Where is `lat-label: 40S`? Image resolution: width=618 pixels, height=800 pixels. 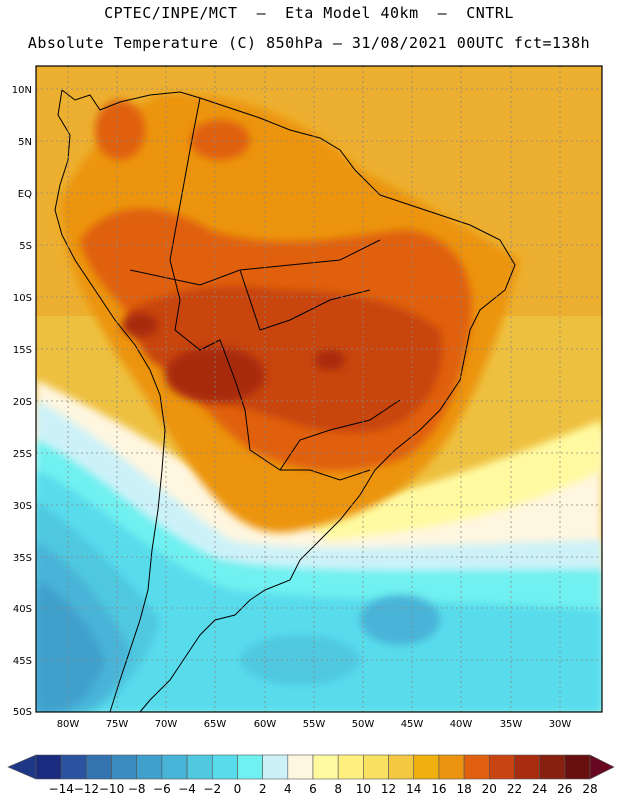 lat-label: 40S is located at coordinates (22, 609).